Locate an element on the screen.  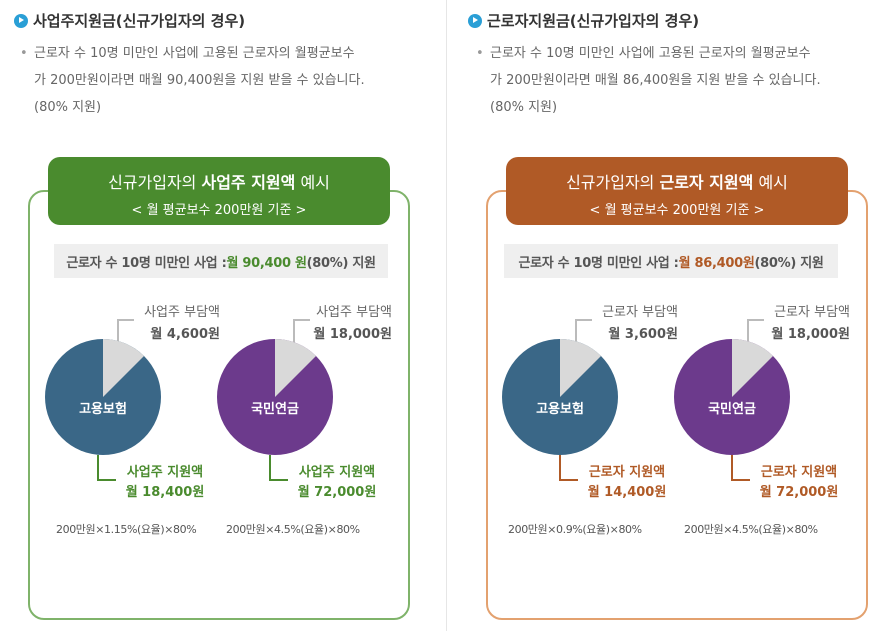
burden-callout: 근로자 부담액 월 3,600원 is located at coordinates (633, 324).